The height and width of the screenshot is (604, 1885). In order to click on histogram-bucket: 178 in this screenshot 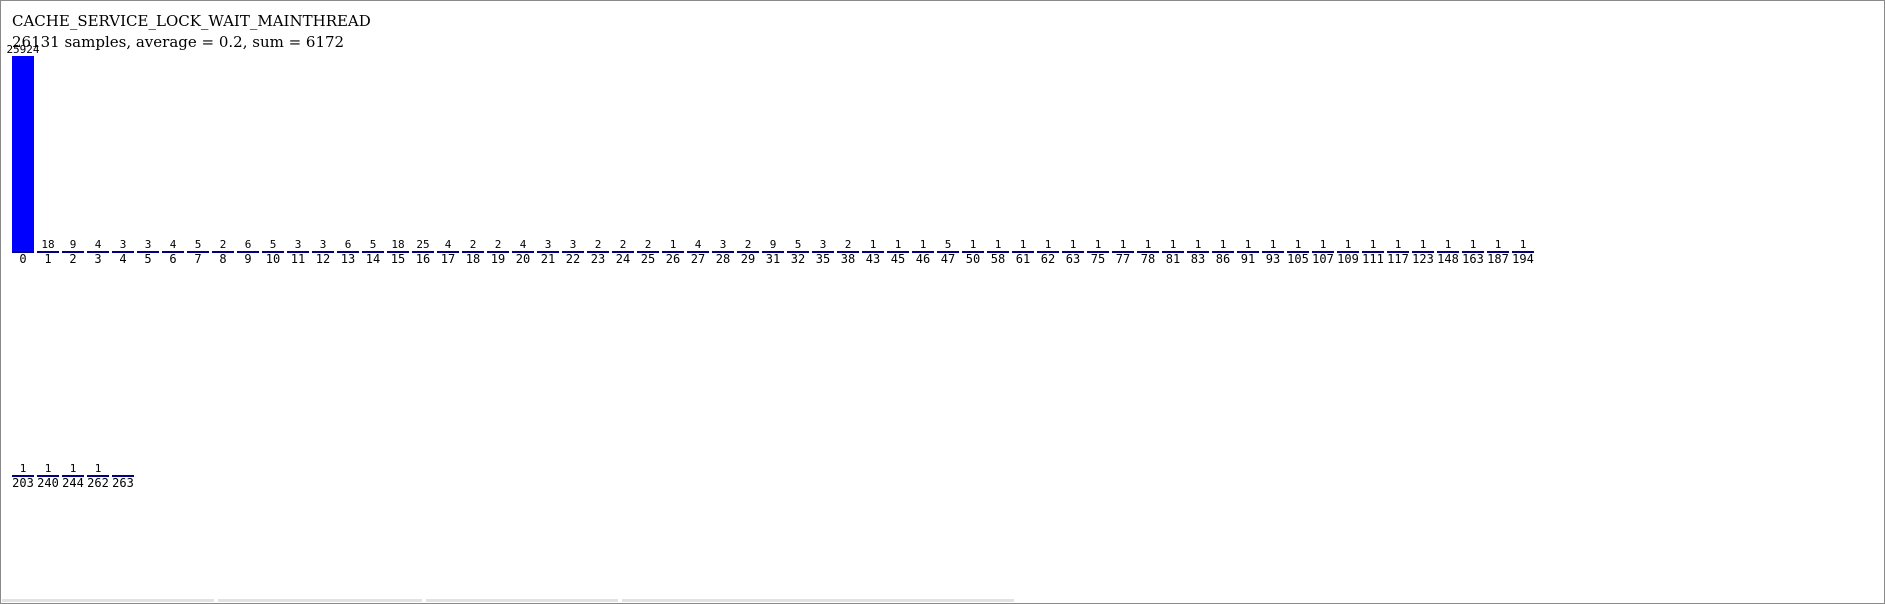, I will do `click(1148, 252)`.